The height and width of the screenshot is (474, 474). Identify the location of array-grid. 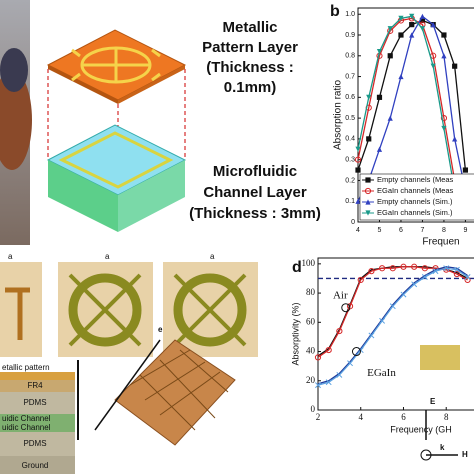
(179, 390).